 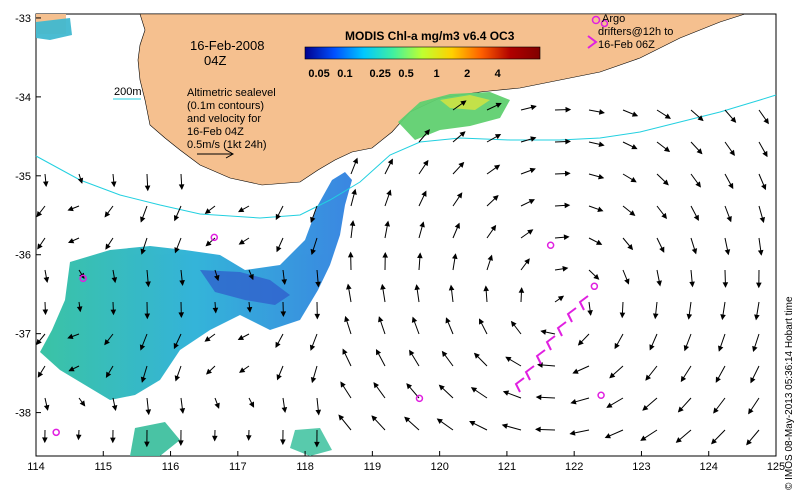 I want to click on argo-legend-circle-icon, so click(x=596, y=20).